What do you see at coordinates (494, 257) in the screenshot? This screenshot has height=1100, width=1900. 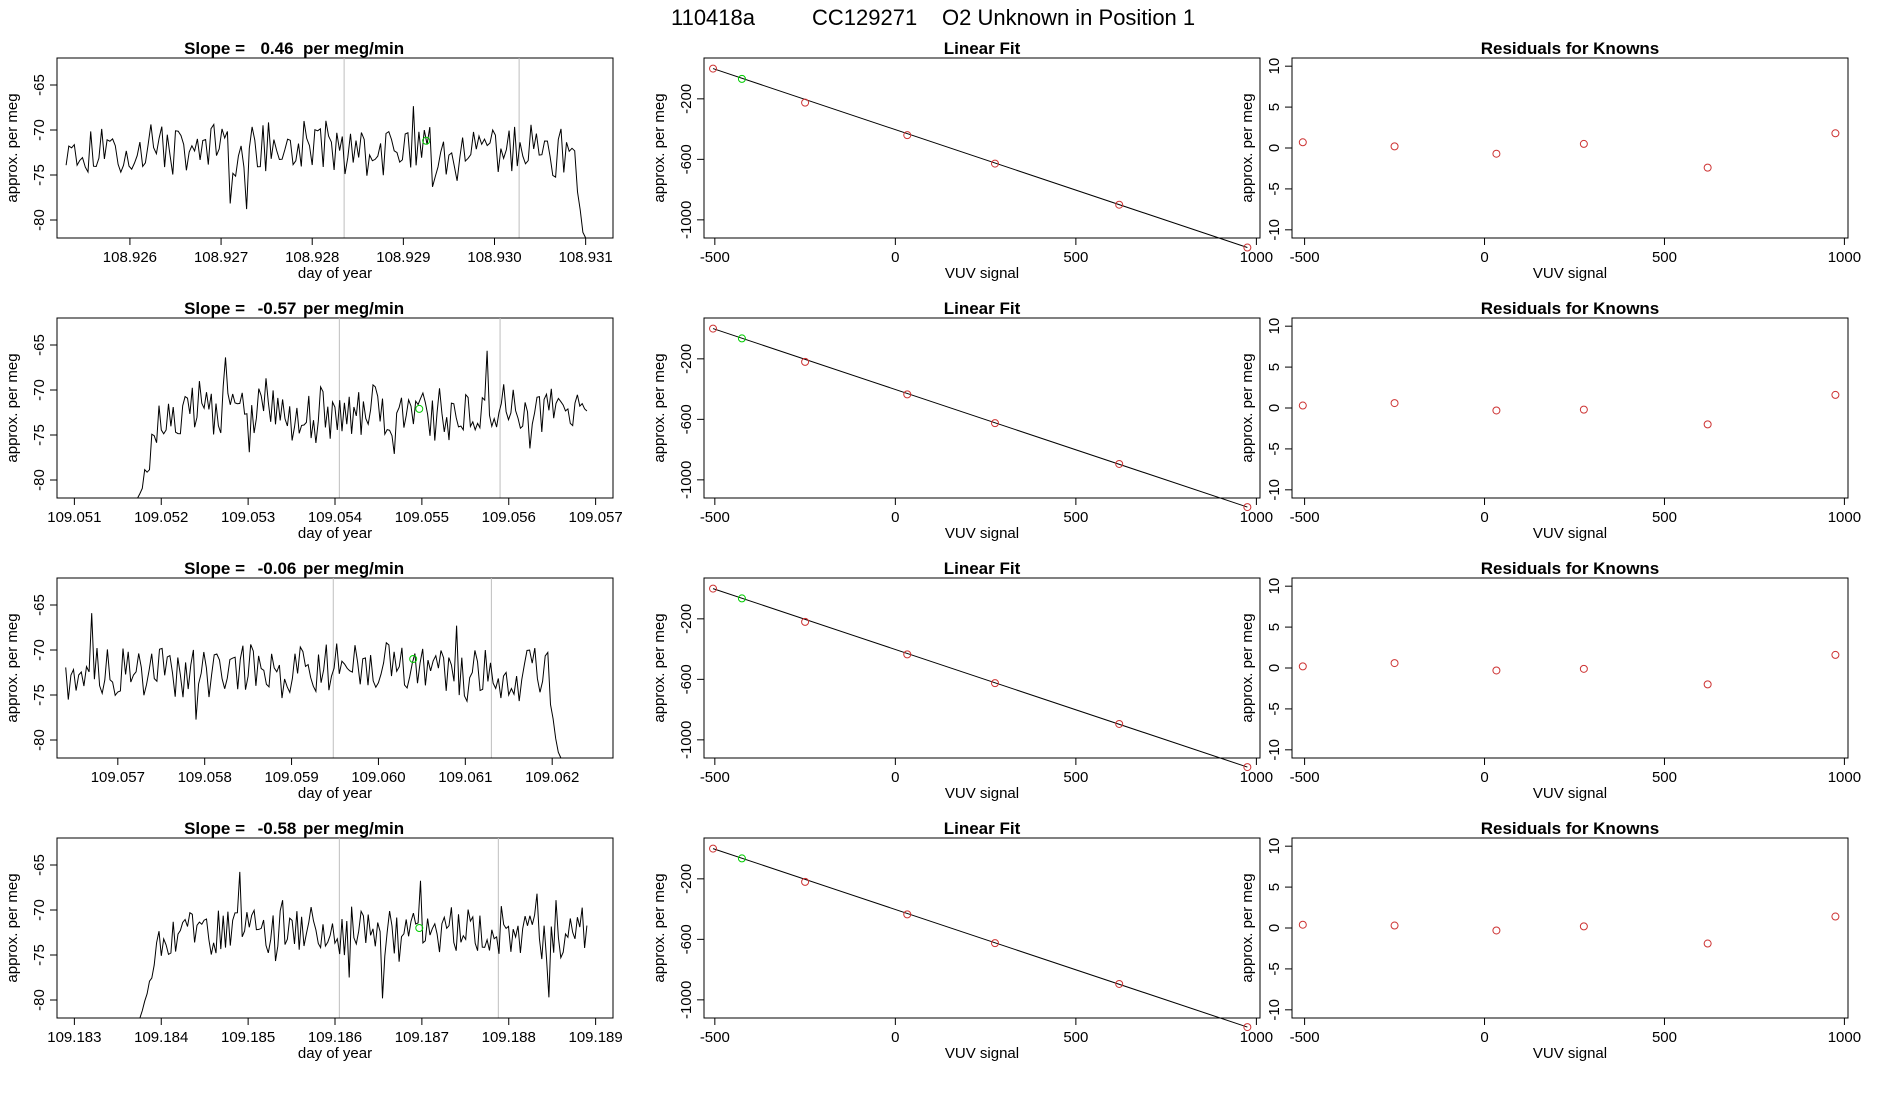 I see `x-tick-label: 108.930` at bounding box center [494, 257].